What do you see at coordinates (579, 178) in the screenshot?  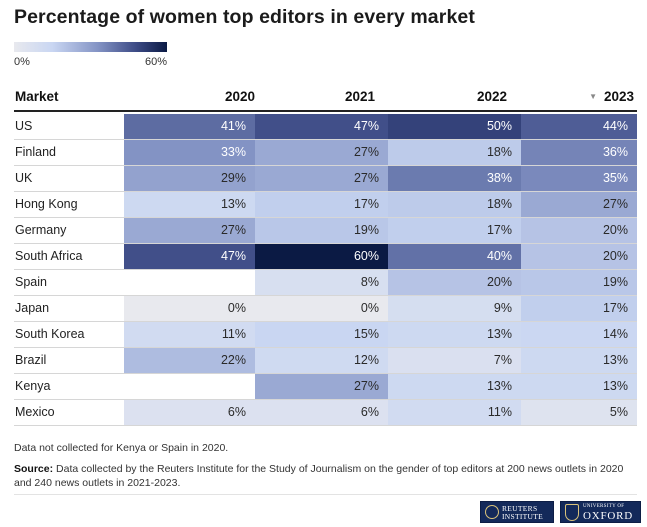 I see `heatmap-cell: 35%` at bounding box center [579, 178].